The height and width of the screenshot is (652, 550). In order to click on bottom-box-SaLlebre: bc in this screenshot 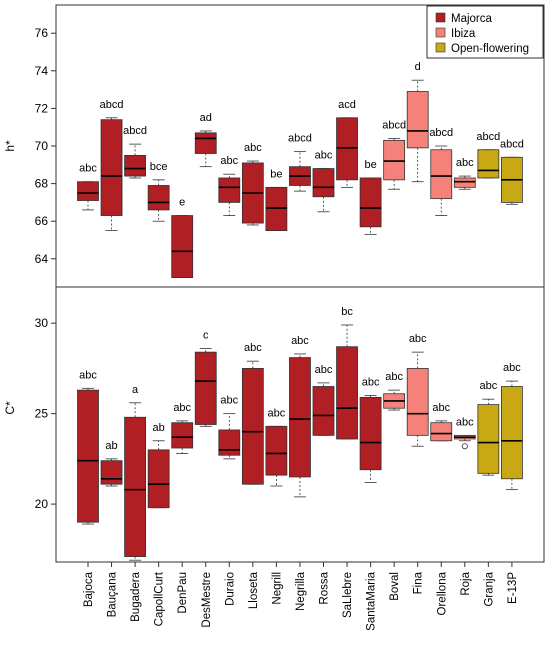, I will do `click(347, 373)`.